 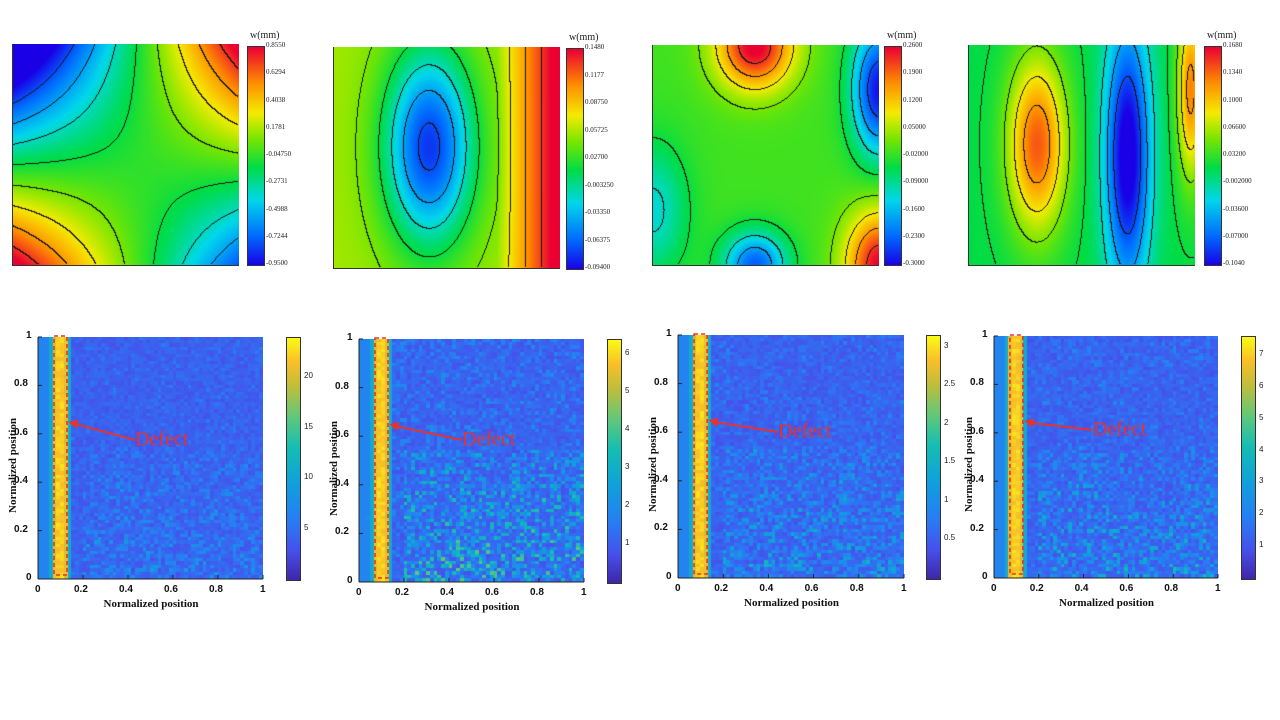 What do you see at coordinates (914, 235) in the screenshot?
I see `colorbar-tick-label: -0.2300` at bounding box center [914, 235].